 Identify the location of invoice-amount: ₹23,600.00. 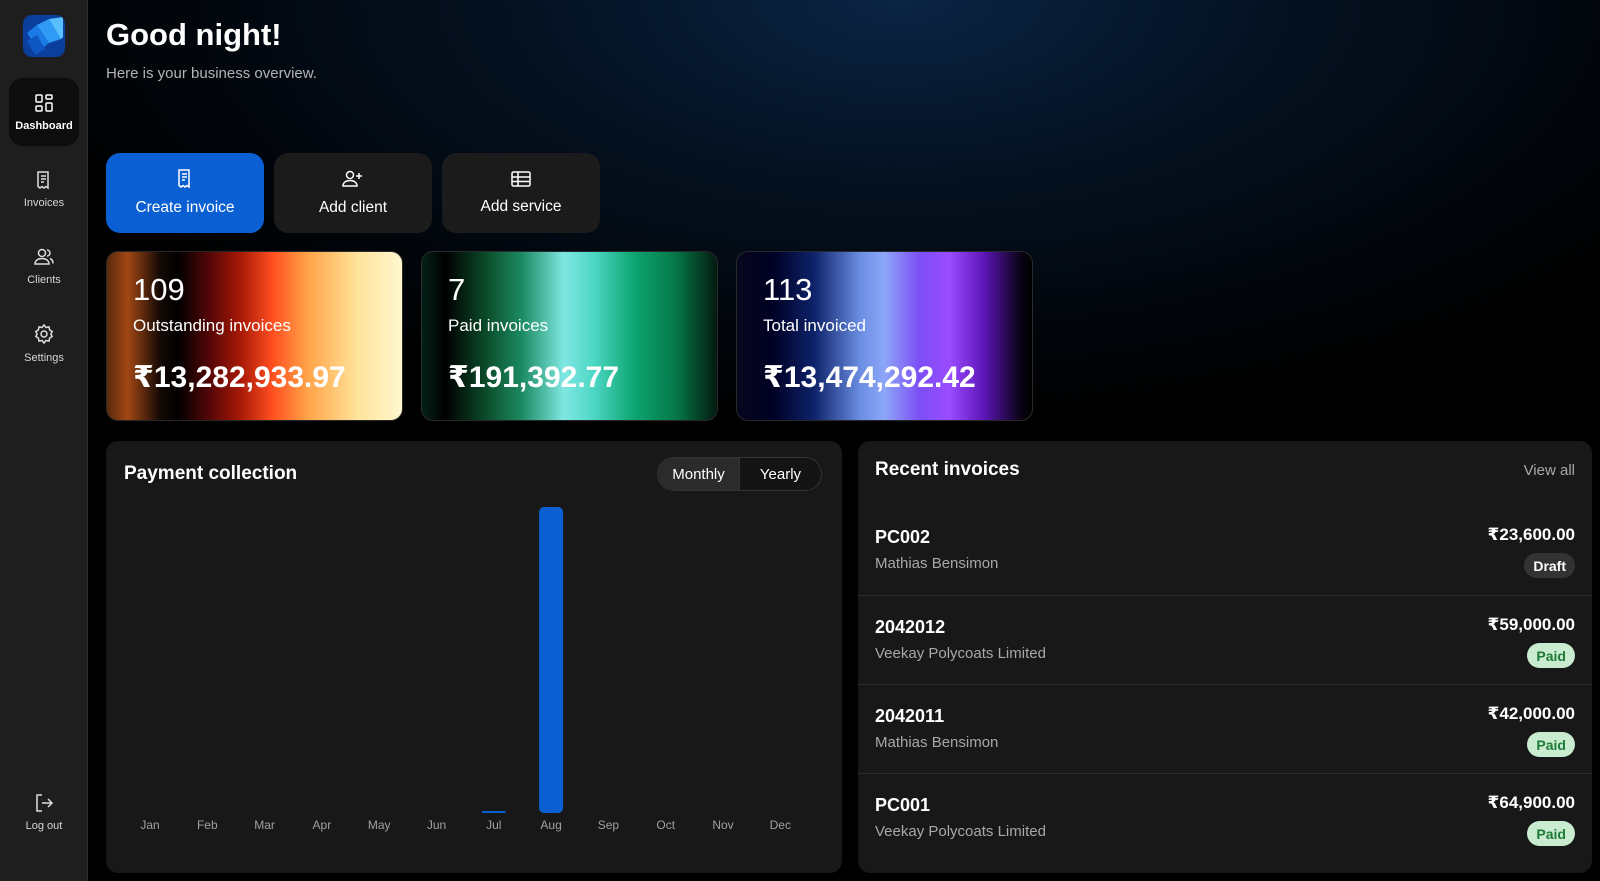
(1531, 534).